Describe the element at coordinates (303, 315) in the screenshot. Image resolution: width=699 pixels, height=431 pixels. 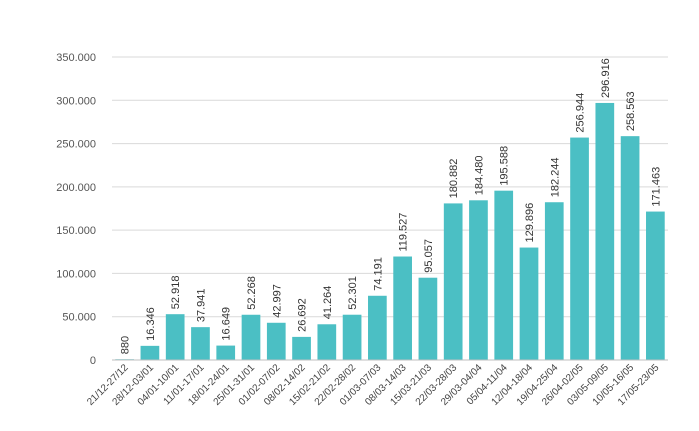
I see `data-label: 26.692` at that location.